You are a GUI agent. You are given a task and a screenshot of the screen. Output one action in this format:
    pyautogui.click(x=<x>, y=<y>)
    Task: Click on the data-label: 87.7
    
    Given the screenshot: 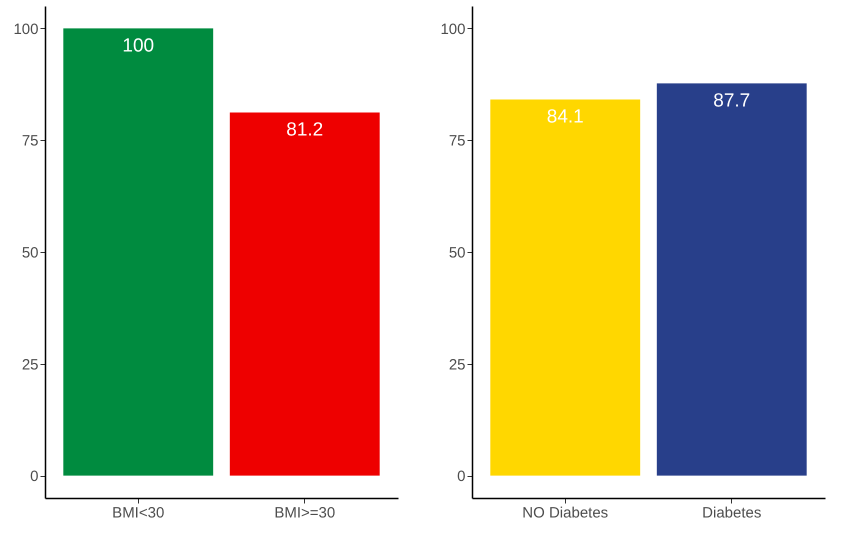 What is the action you would take?
    pyautogui.click(x=731, y=101)
    